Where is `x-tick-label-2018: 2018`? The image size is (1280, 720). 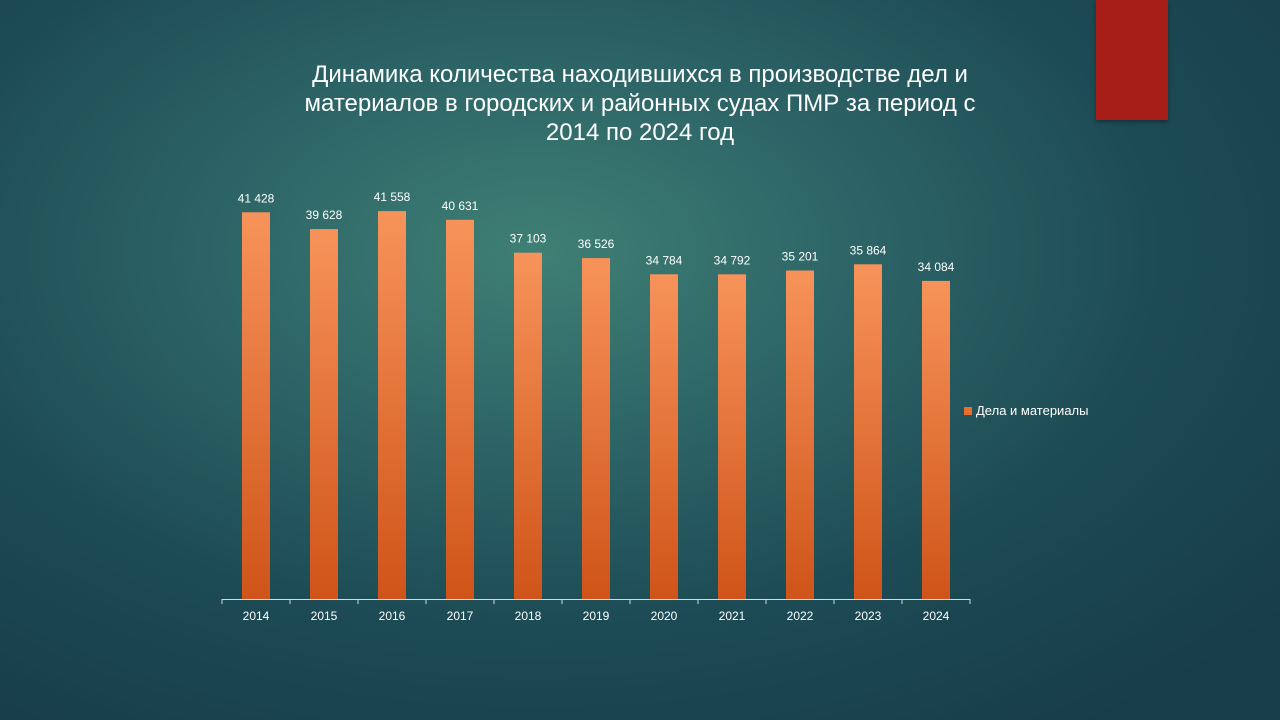
x-tick-label-2018: 2018 is located at coordinates (528, 616).